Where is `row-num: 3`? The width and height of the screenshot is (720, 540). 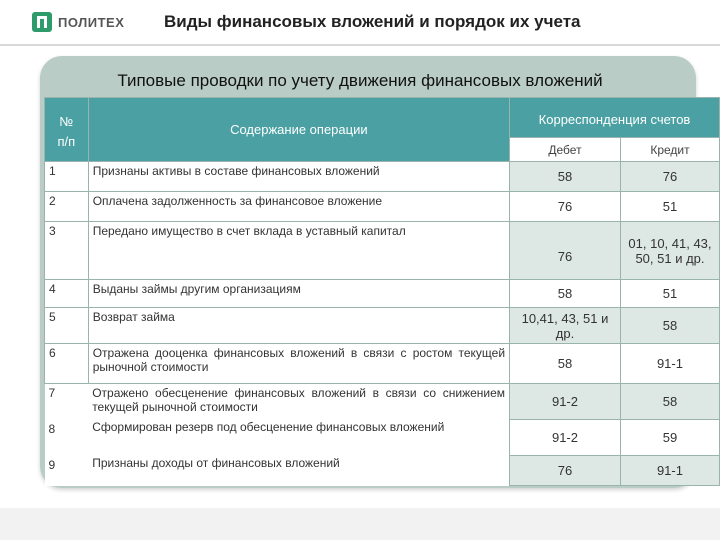
row-num: 3 is located at coordinates (66, 250).